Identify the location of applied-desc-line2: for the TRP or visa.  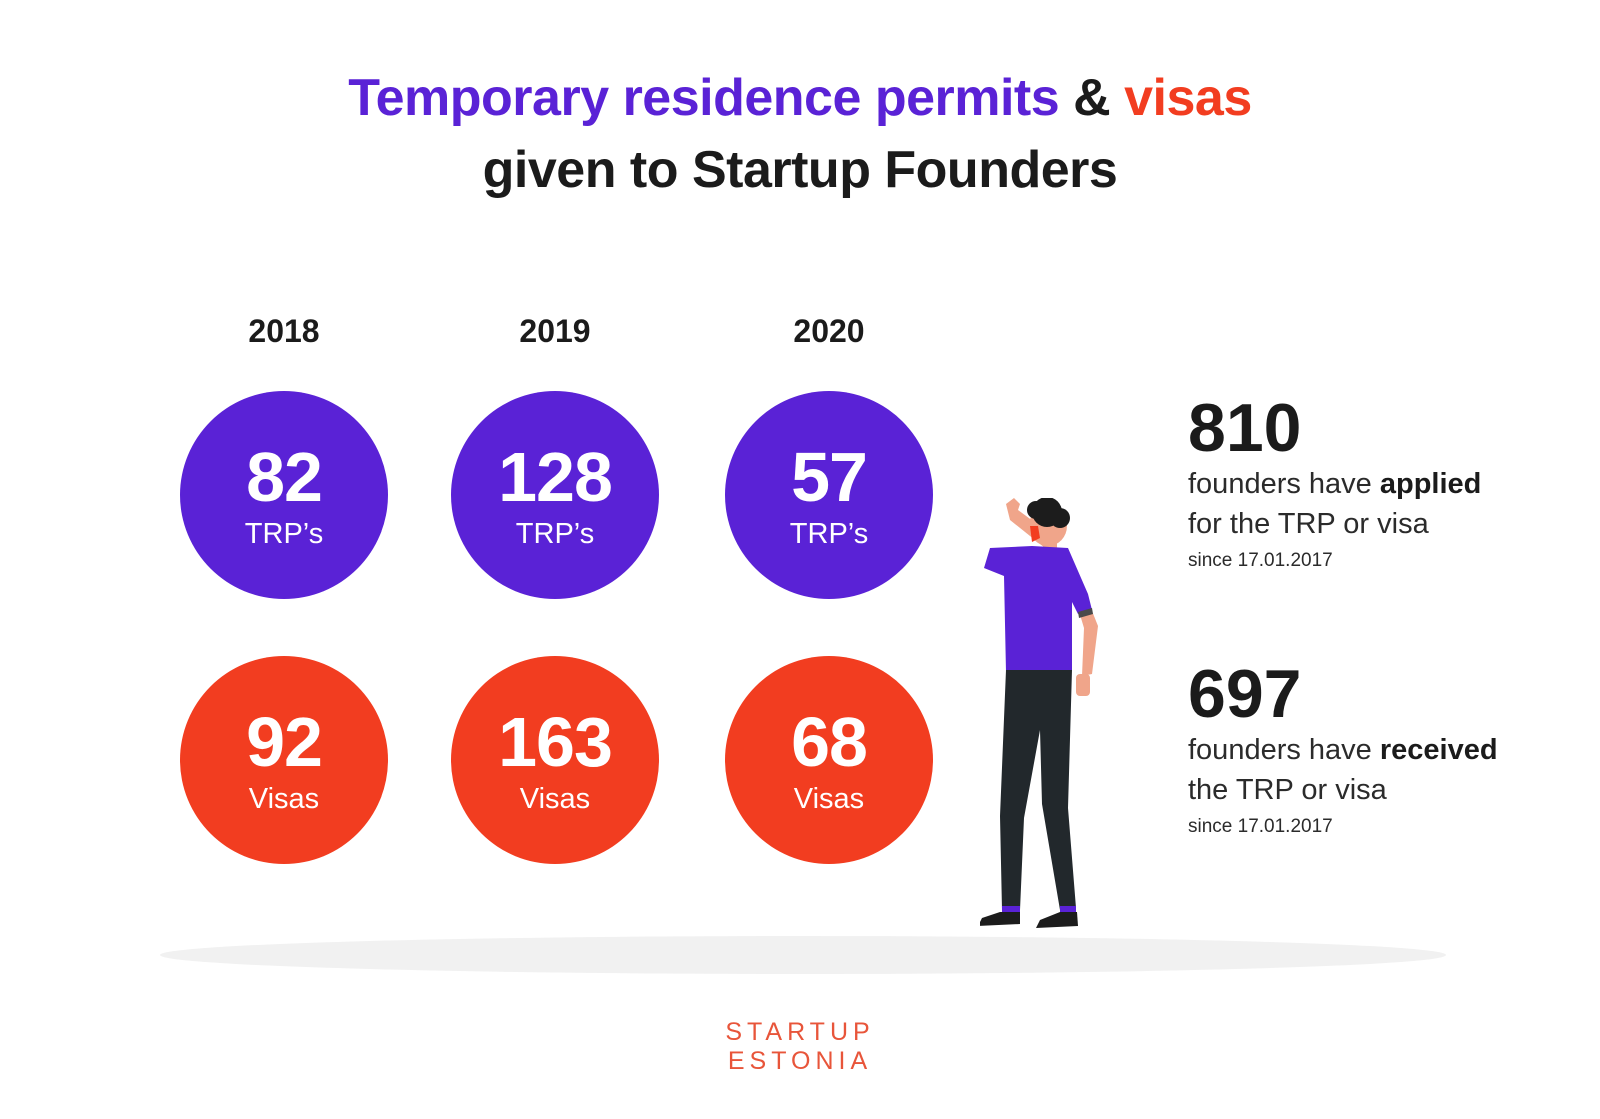
(1308, 524).